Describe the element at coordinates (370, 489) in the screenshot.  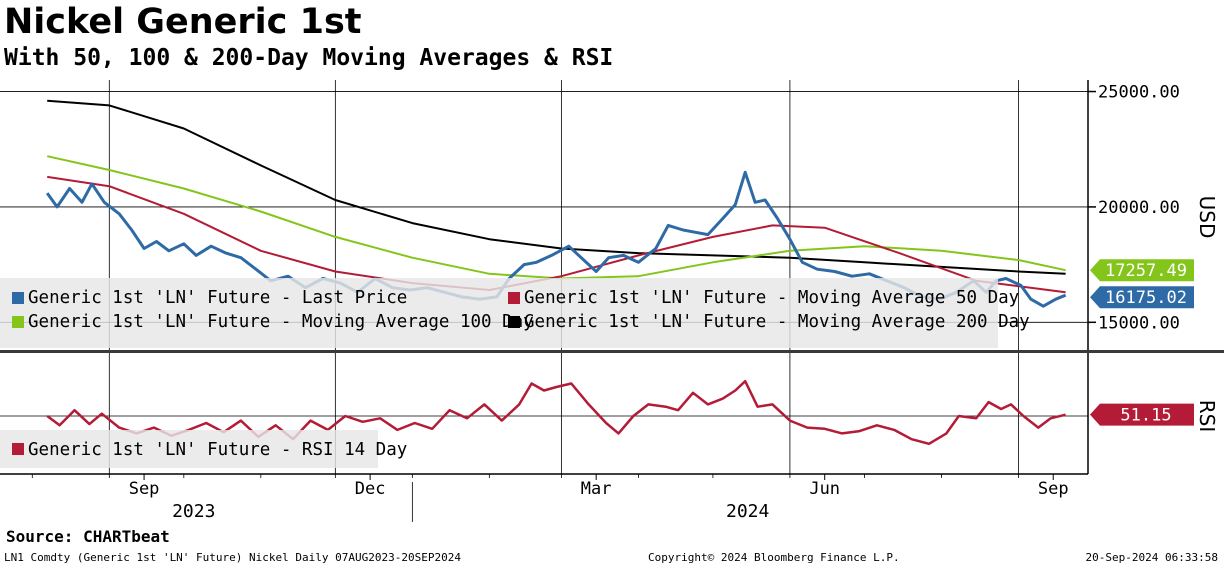
I see `x-tick-label: Dec` at that location.